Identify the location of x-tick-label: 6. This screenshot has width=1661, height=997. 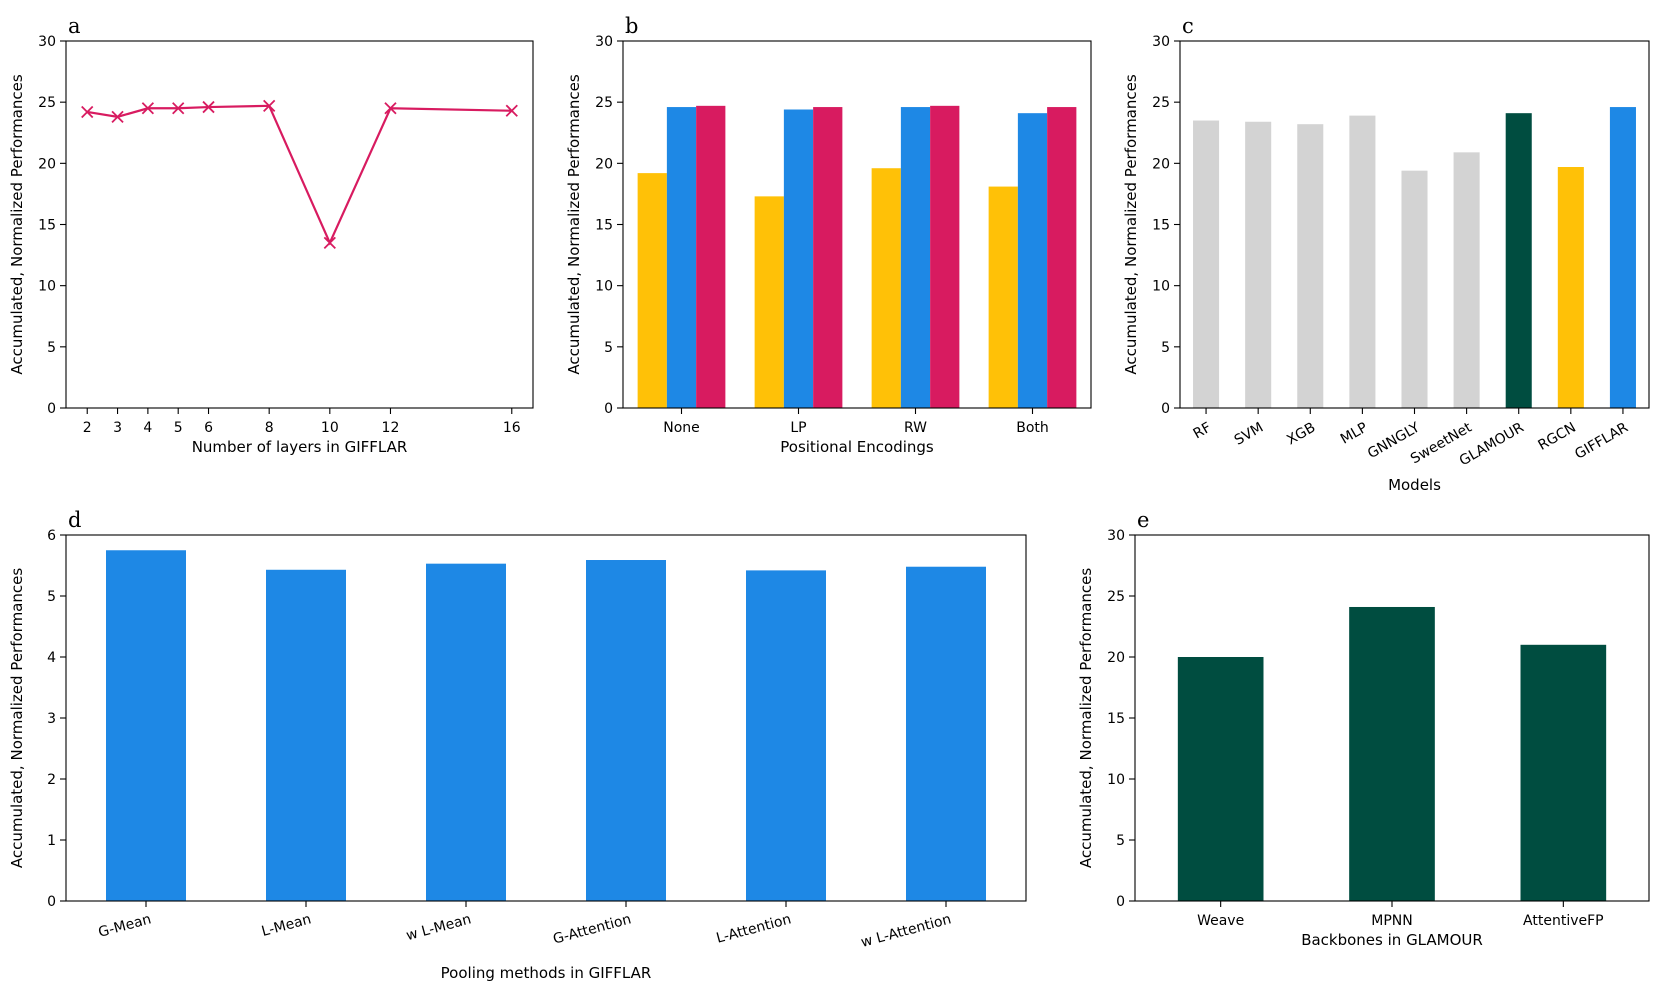
(208, 428).